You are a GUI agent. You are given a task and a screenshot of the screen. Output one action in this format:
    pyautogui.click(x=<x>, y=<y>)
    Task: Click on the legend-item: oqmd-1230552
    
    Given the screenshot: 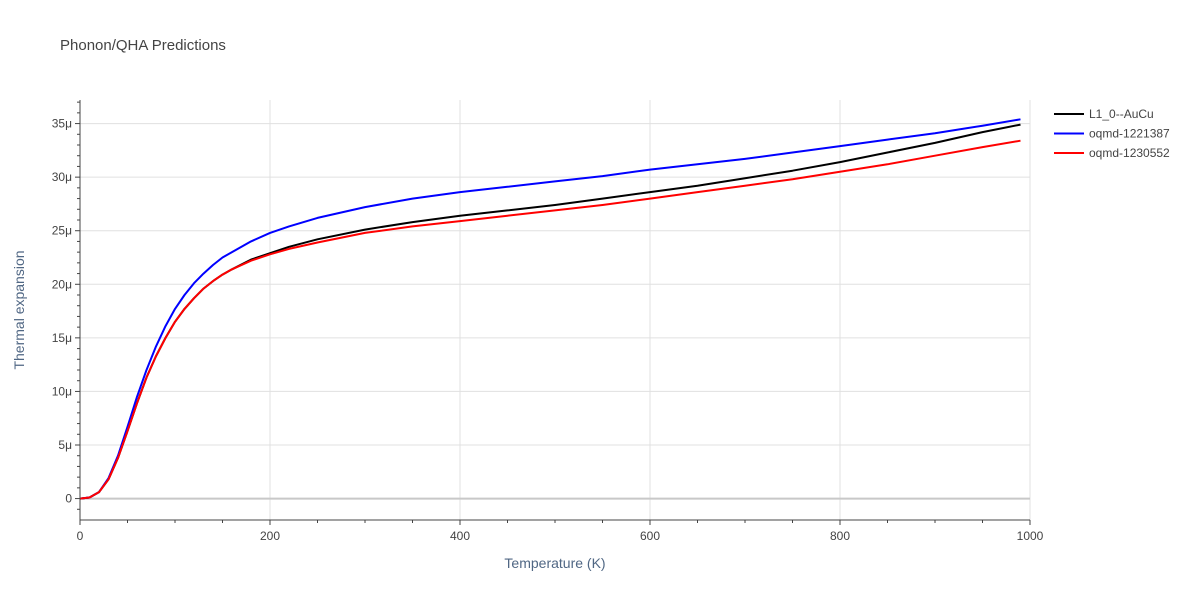 What is the action you would take?
    pyautogui.click(x=1112, y=153)
    